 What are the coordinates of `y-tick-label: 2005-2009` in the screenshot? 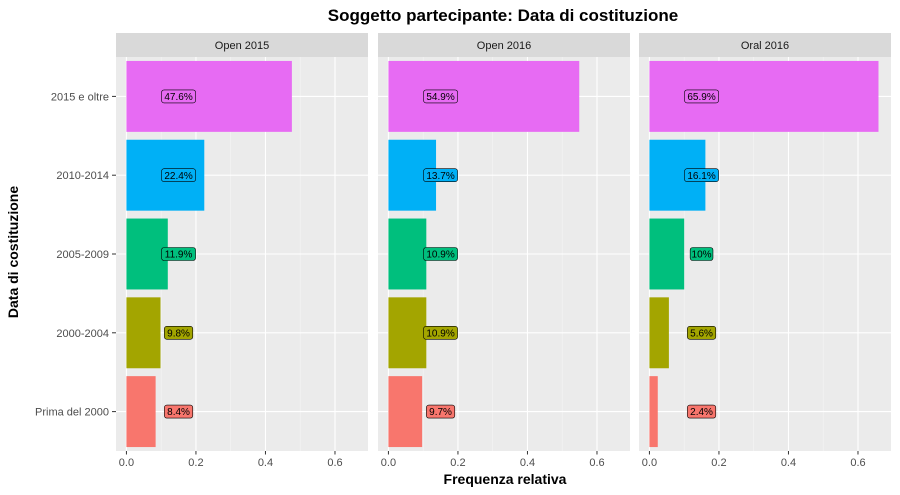 It's located at (82, 255).